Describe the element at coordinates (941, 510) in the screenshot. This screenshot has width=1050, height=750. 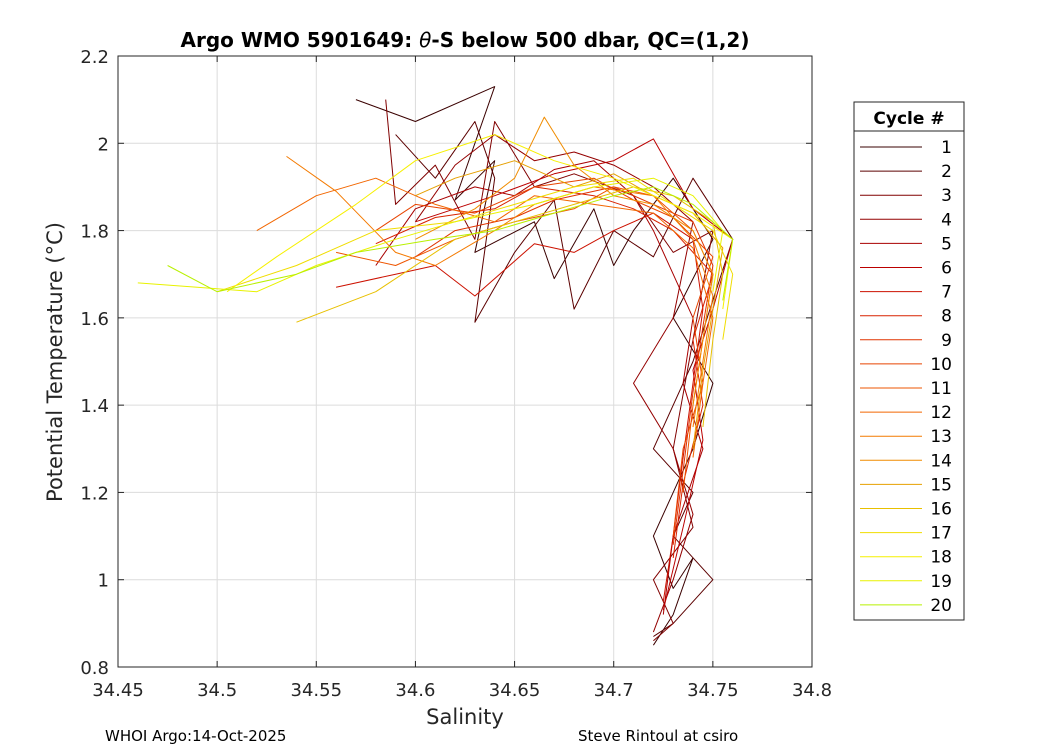
I see `legend-label-cycle-16: 16` at that location.